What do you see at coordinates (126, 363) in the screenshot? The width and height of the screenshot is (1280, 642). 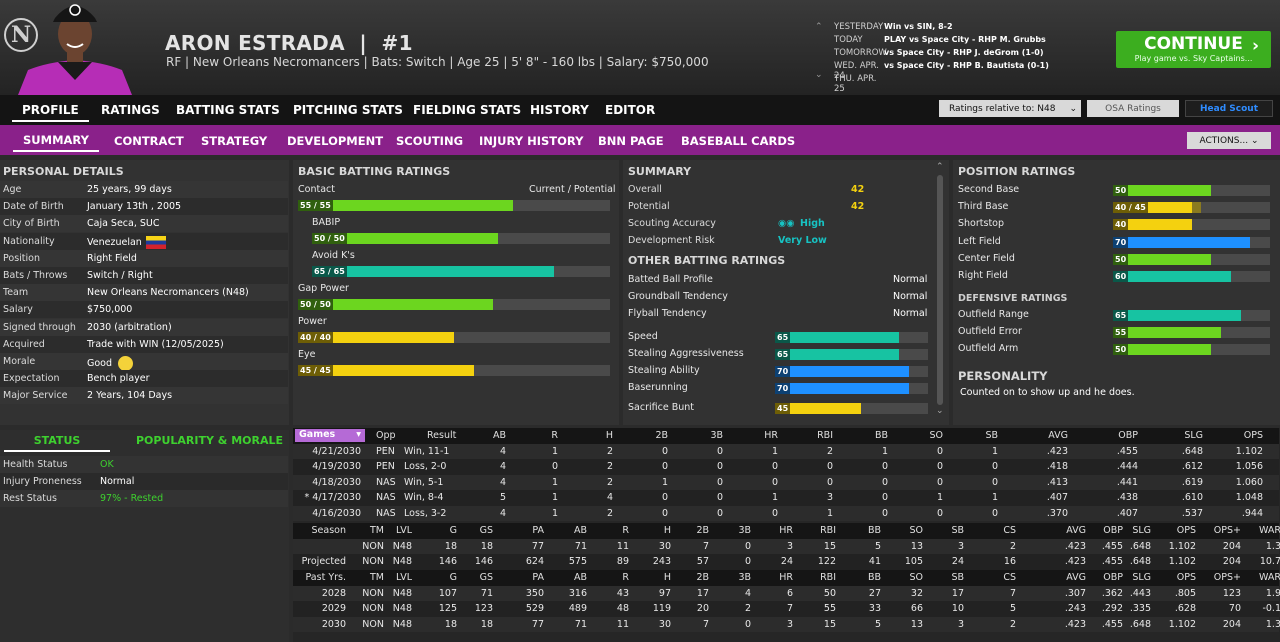 I see `smiley-icon` at bounding box center [126, 363].